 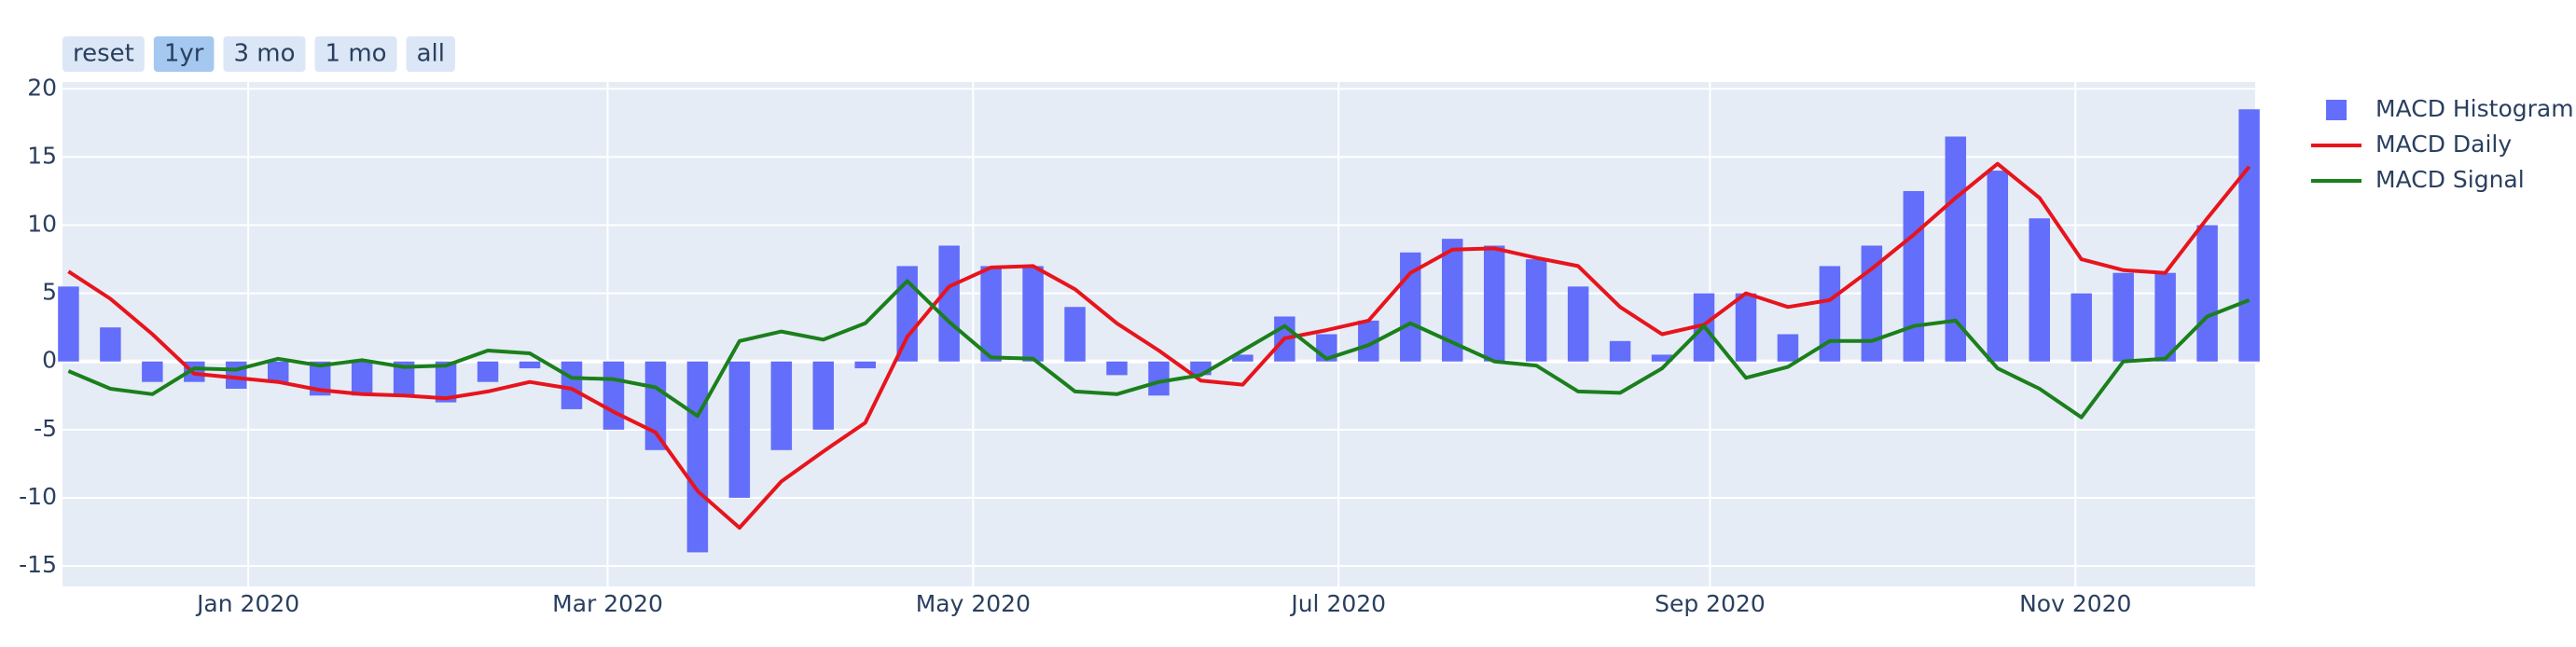 What do you see at coordinates (42, 155) in the screenshot?
I see `y-tick-label: 15` at bounding box center [42, 155].